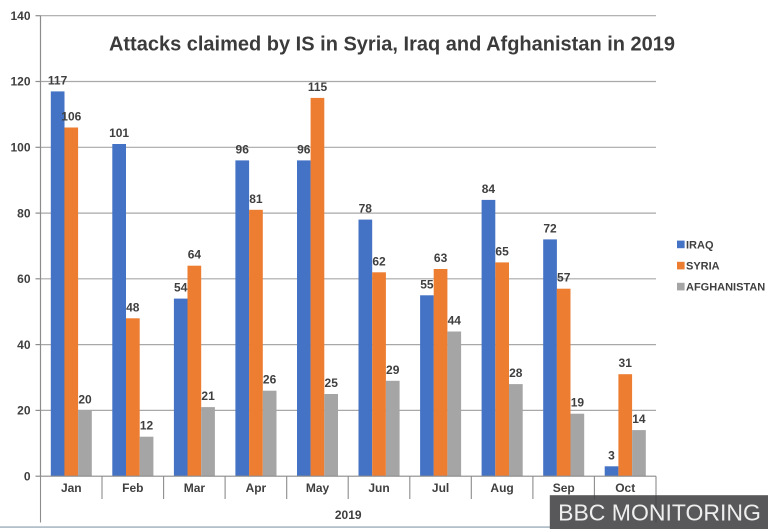 Image resolution: width=768 pixels, height=529 pixels. I want to click on svg-text: 44, so click(455, 321).